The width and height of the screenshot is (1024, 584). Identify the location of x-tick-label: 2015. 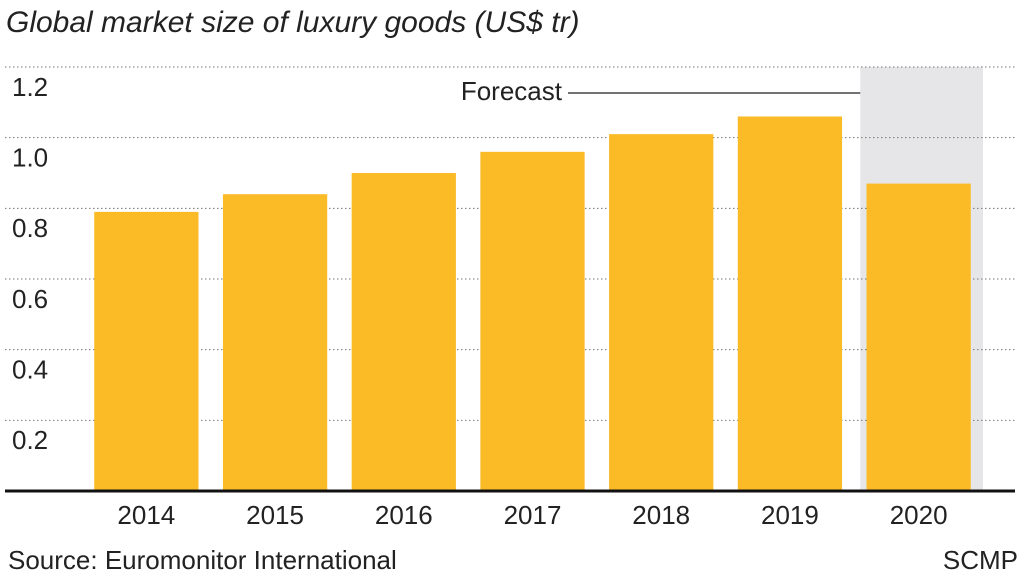
(275, 515).